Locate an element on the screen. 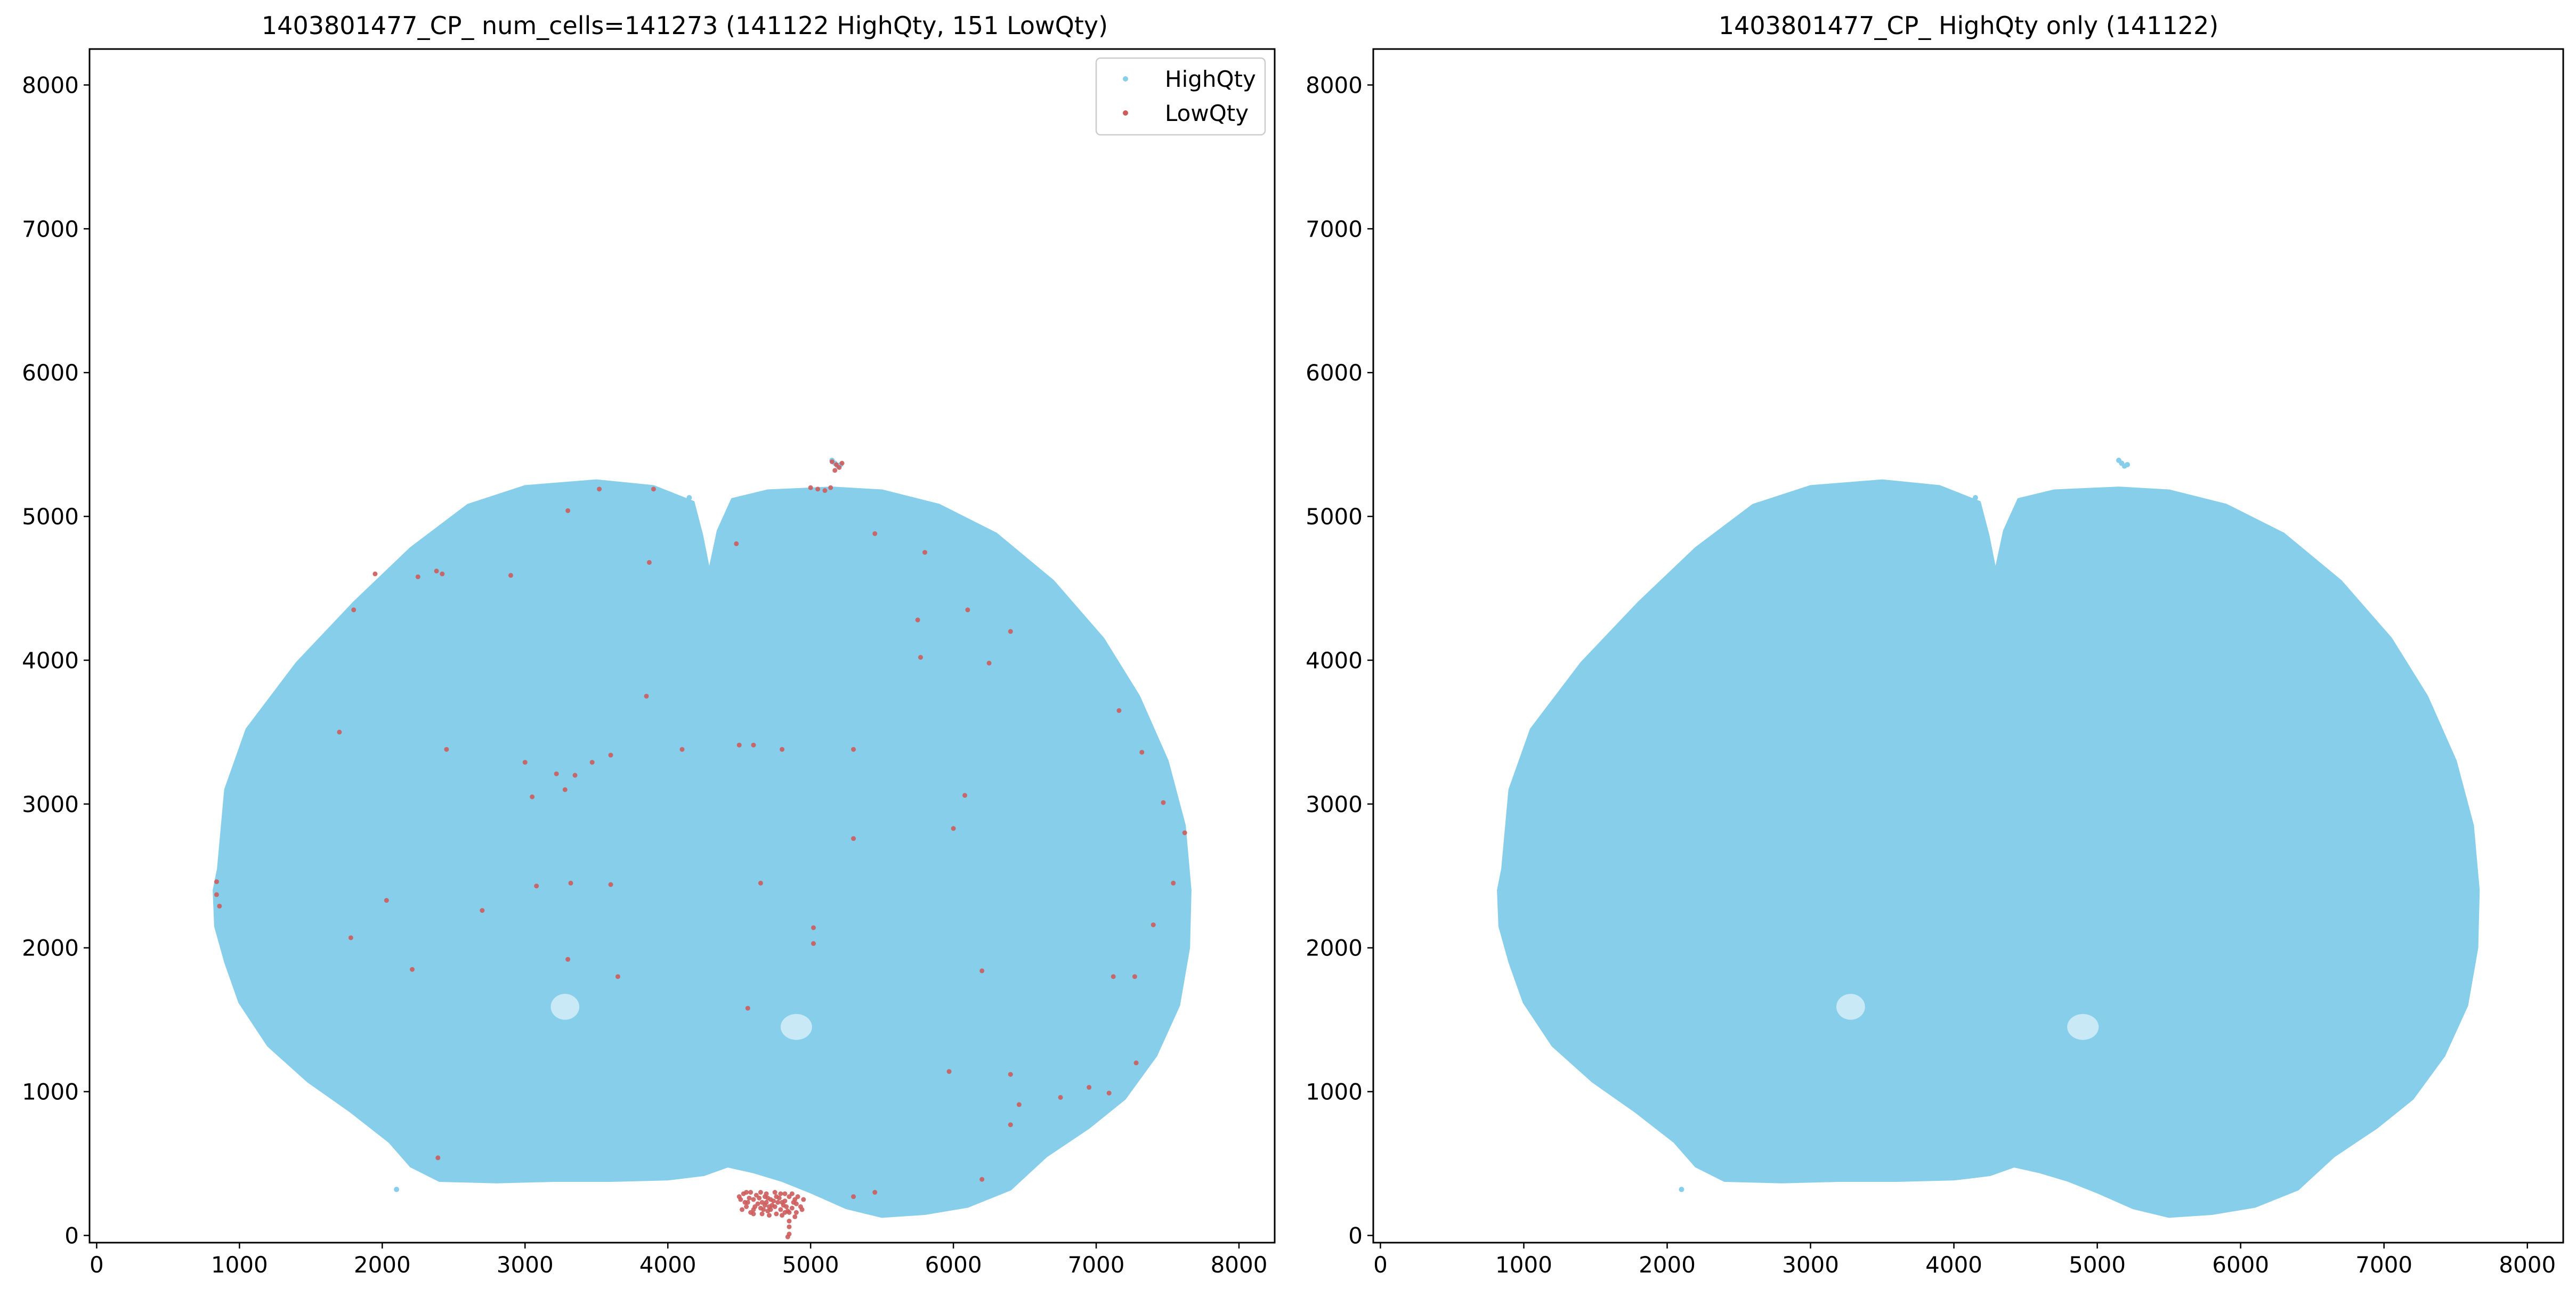 The width and height of the screenshot is (2576, 1297). legend-box is located at coordinates (1180, 96).